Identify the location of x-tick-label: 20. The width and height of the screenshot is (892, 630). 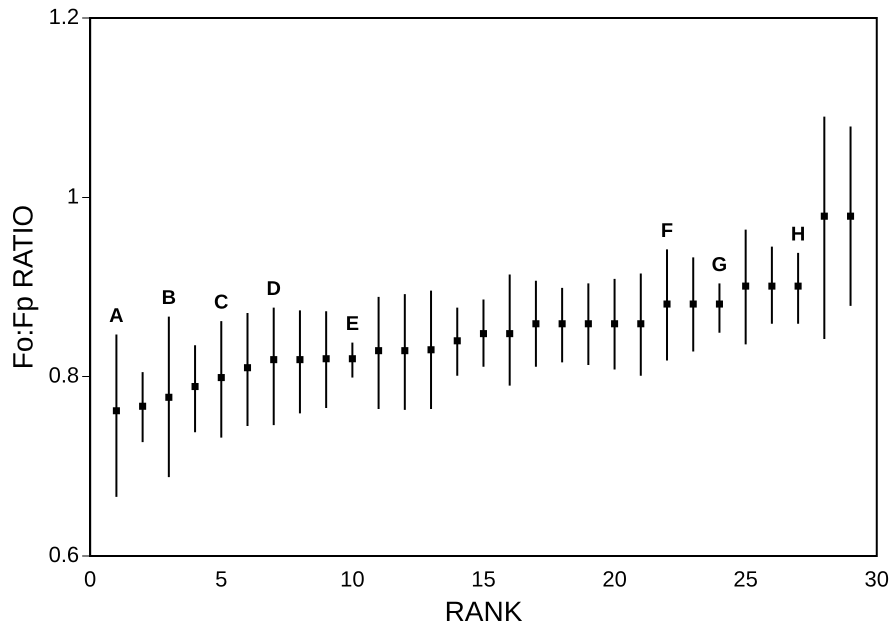
(614, 579).